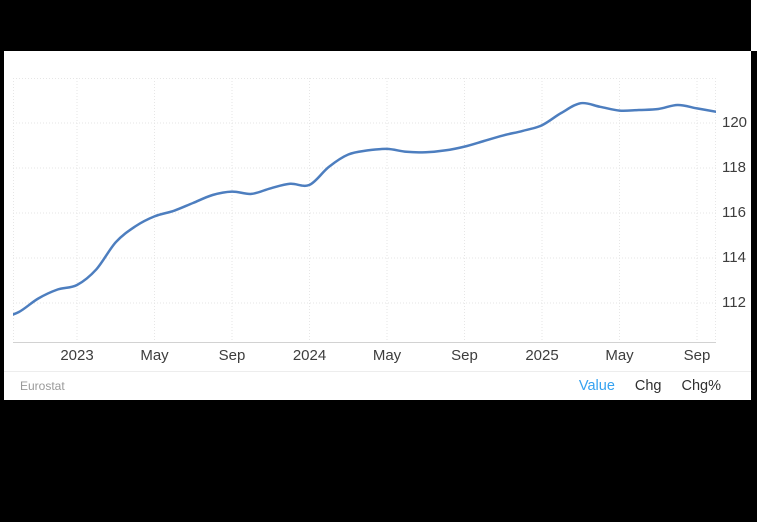 Image resolution: width=757 pixels, height=522 pixels. I want to click on y-tick-label: 116, so click(734, 212).